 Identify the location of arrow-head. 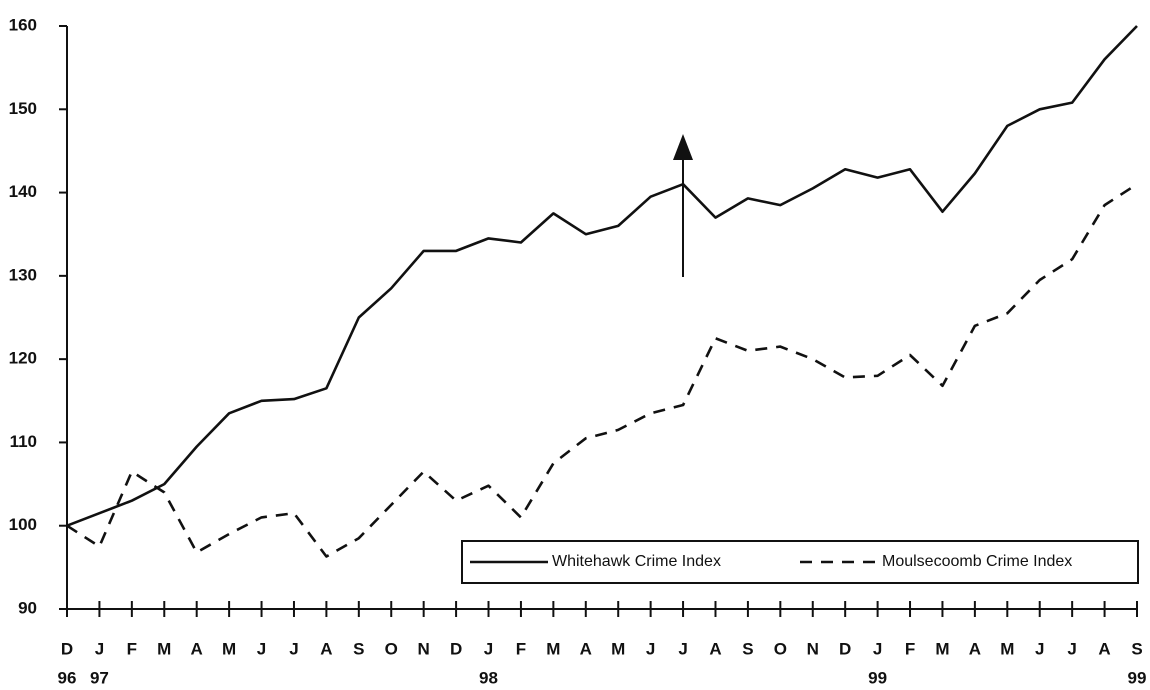
(683, 147).